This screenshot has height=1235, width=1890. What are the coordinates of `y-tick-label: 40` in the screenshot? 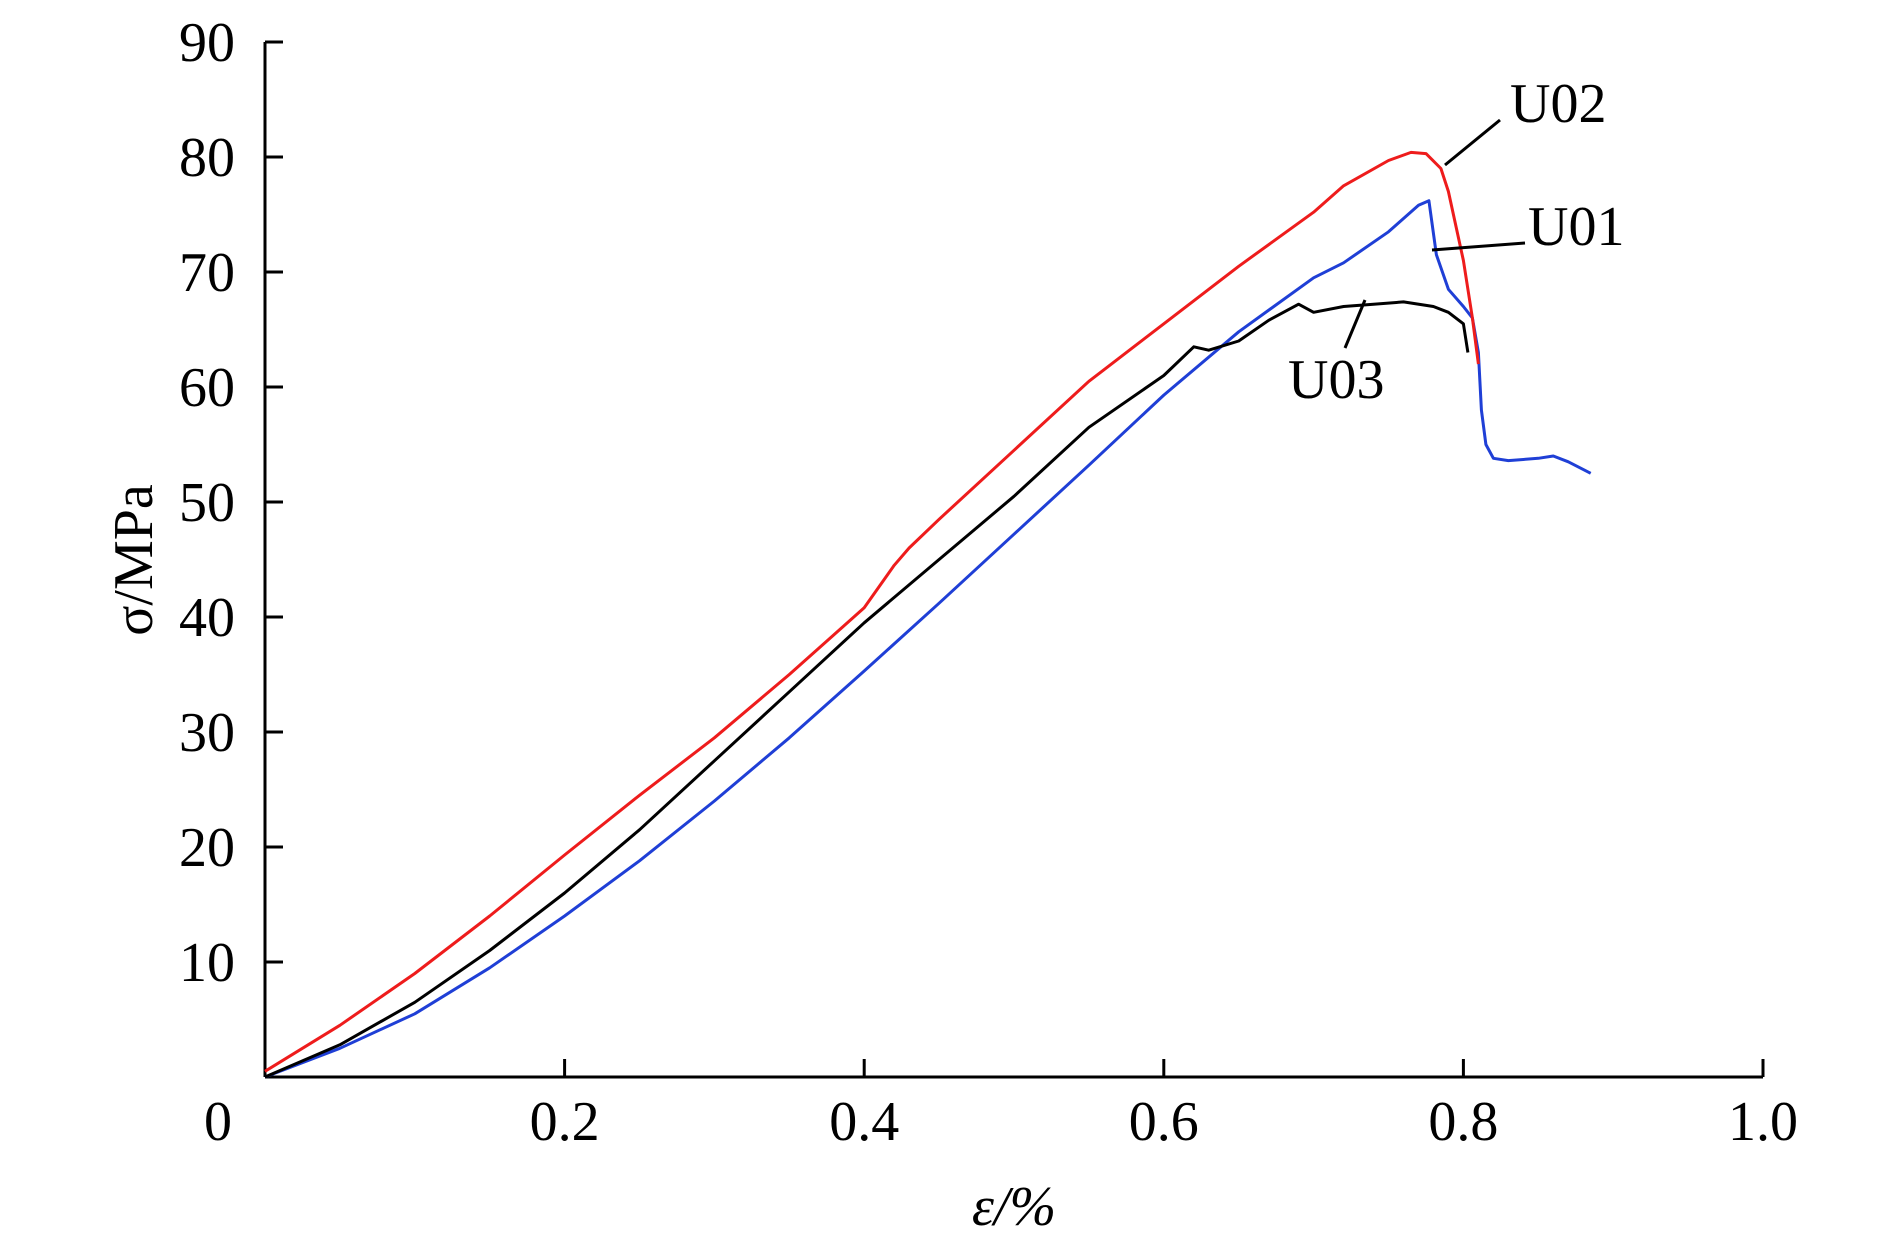 It's located at (207, 618).